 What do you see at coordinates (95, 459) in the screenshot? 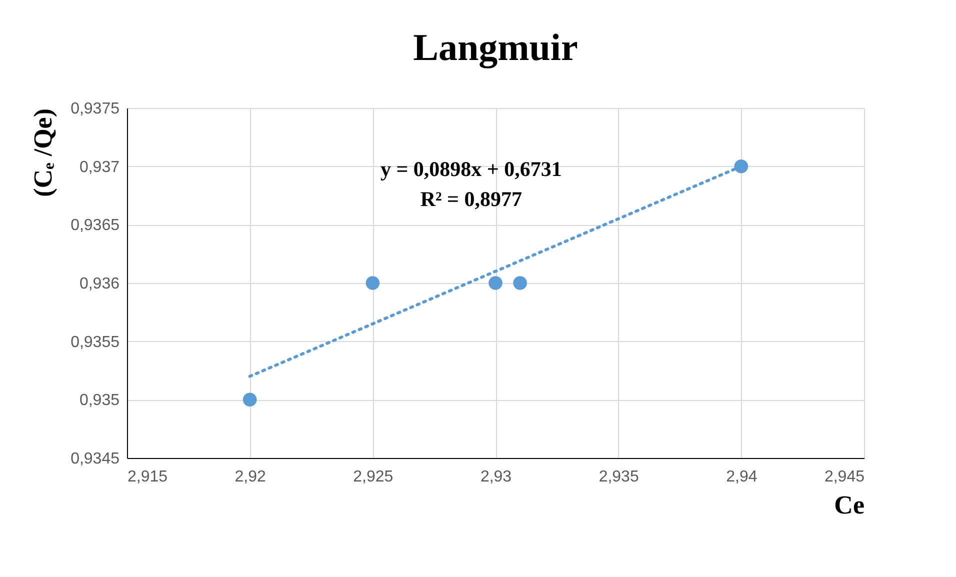
I see `y-tick-label: 0,9345` at bounding box center [95, 459].